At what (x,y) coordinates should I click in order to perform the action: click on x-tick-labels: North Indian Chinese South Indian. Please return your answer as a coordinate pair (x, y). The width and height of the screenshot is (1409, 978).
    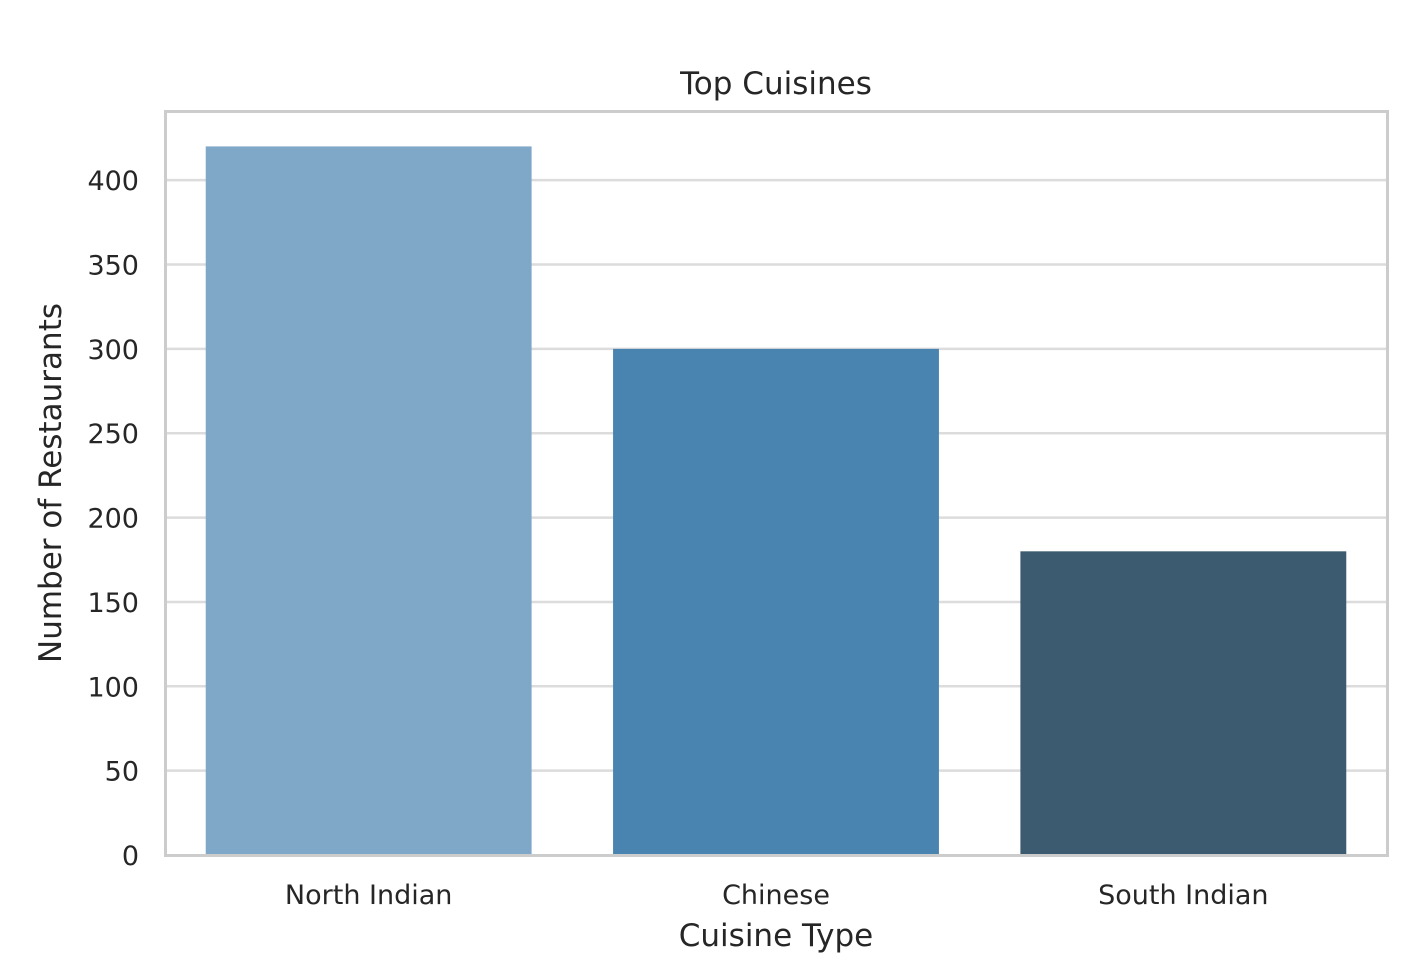
    Looking at the image, I should click on (777, 895).